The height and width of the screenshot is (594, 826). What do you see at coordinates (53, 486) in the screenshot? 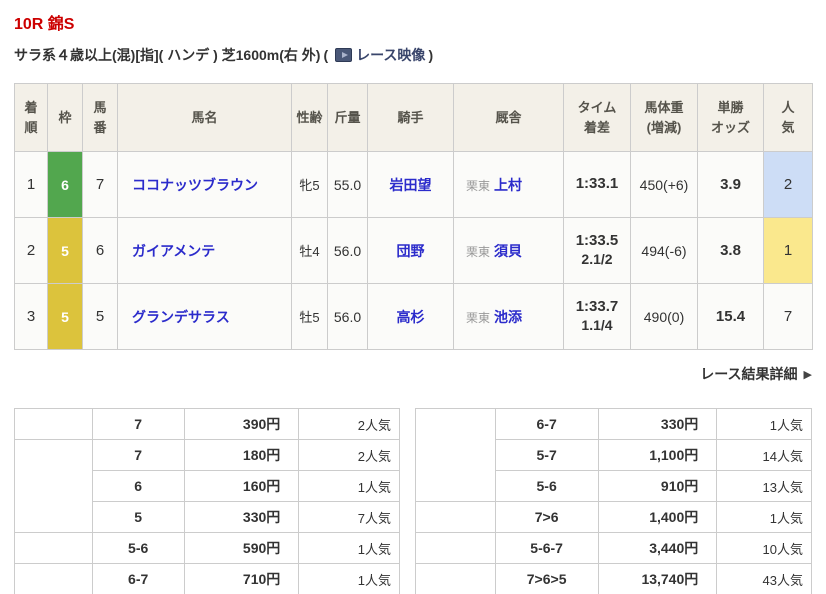
I see `bet-type-label-fukusho: 複勝` at bounding box center [53, 486].